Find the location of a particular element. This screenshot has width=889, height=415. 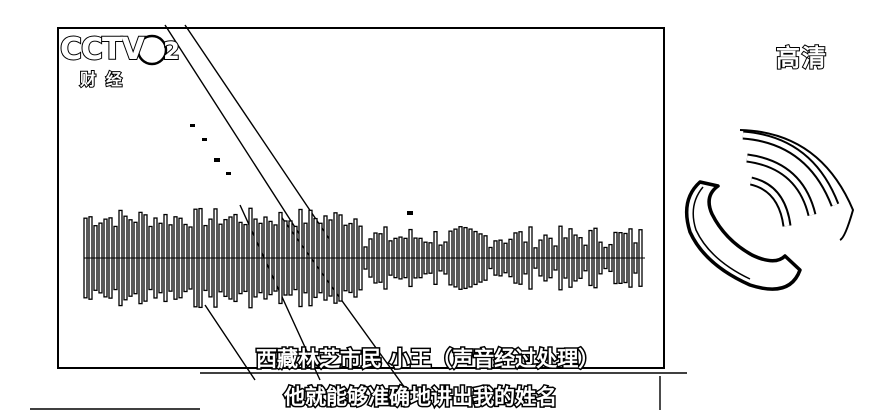

channel-number-ring is located at coordinates (152, 50).